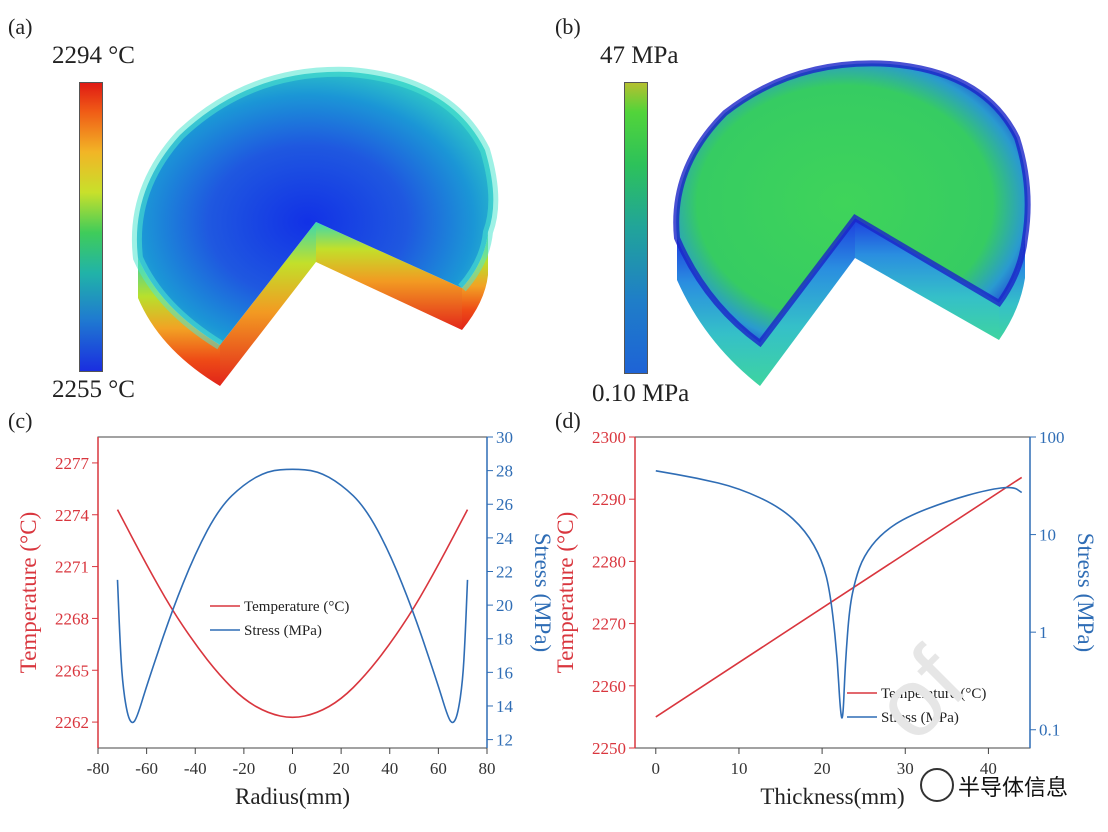  I want to click on watermark-text: 半导体信息, so click(1013, 787).